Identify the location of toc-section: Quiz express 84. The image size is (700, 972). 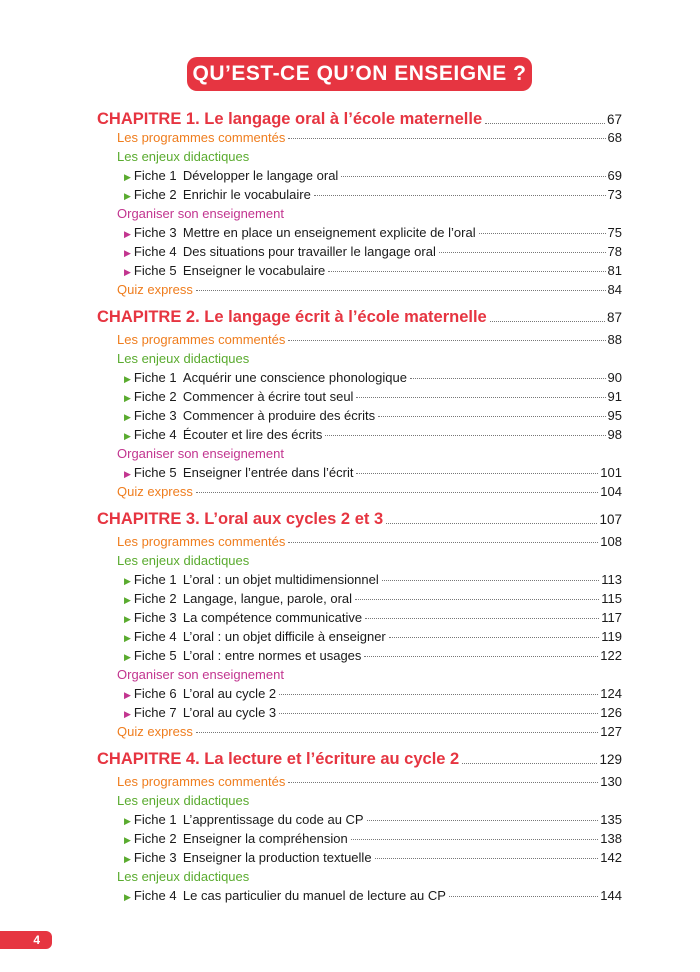
(359, 291).